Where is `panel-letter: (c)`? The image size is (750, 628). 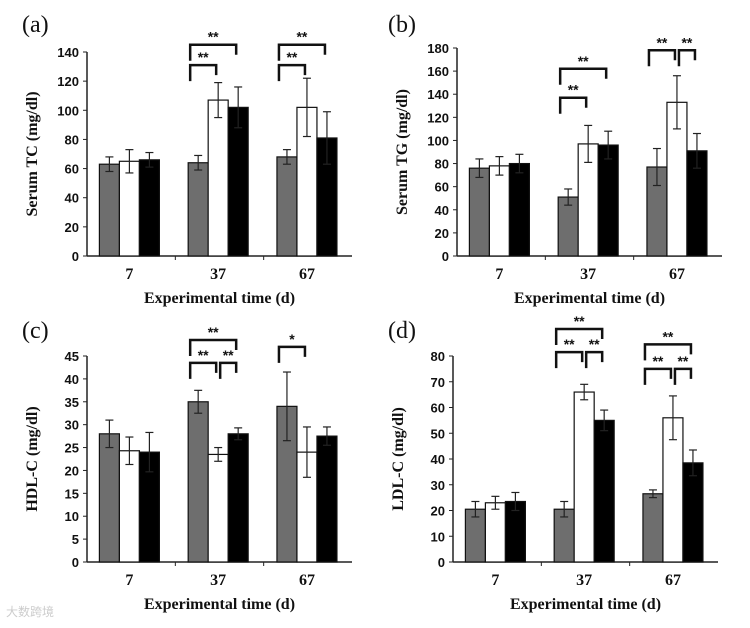
panel-letter: (c) is located at coordinates (35, 331).